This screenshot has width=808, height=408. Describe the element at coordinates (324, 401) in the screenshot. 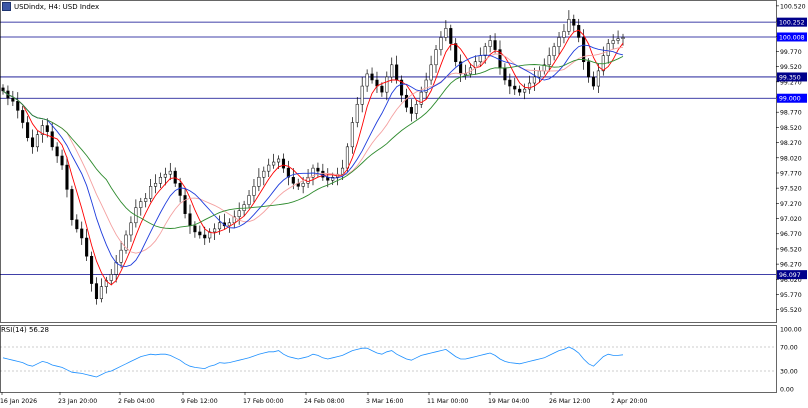

I see `time-label: 24 Feb 08:00` at that location.